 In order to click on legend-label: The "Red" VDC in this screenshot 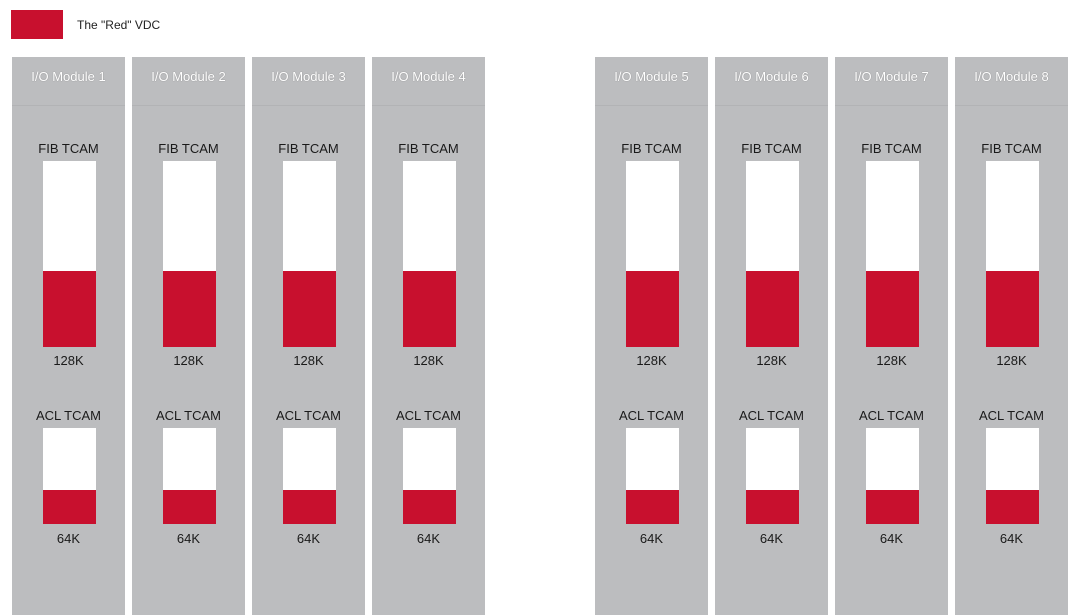, I will do `click(119, 24)`.